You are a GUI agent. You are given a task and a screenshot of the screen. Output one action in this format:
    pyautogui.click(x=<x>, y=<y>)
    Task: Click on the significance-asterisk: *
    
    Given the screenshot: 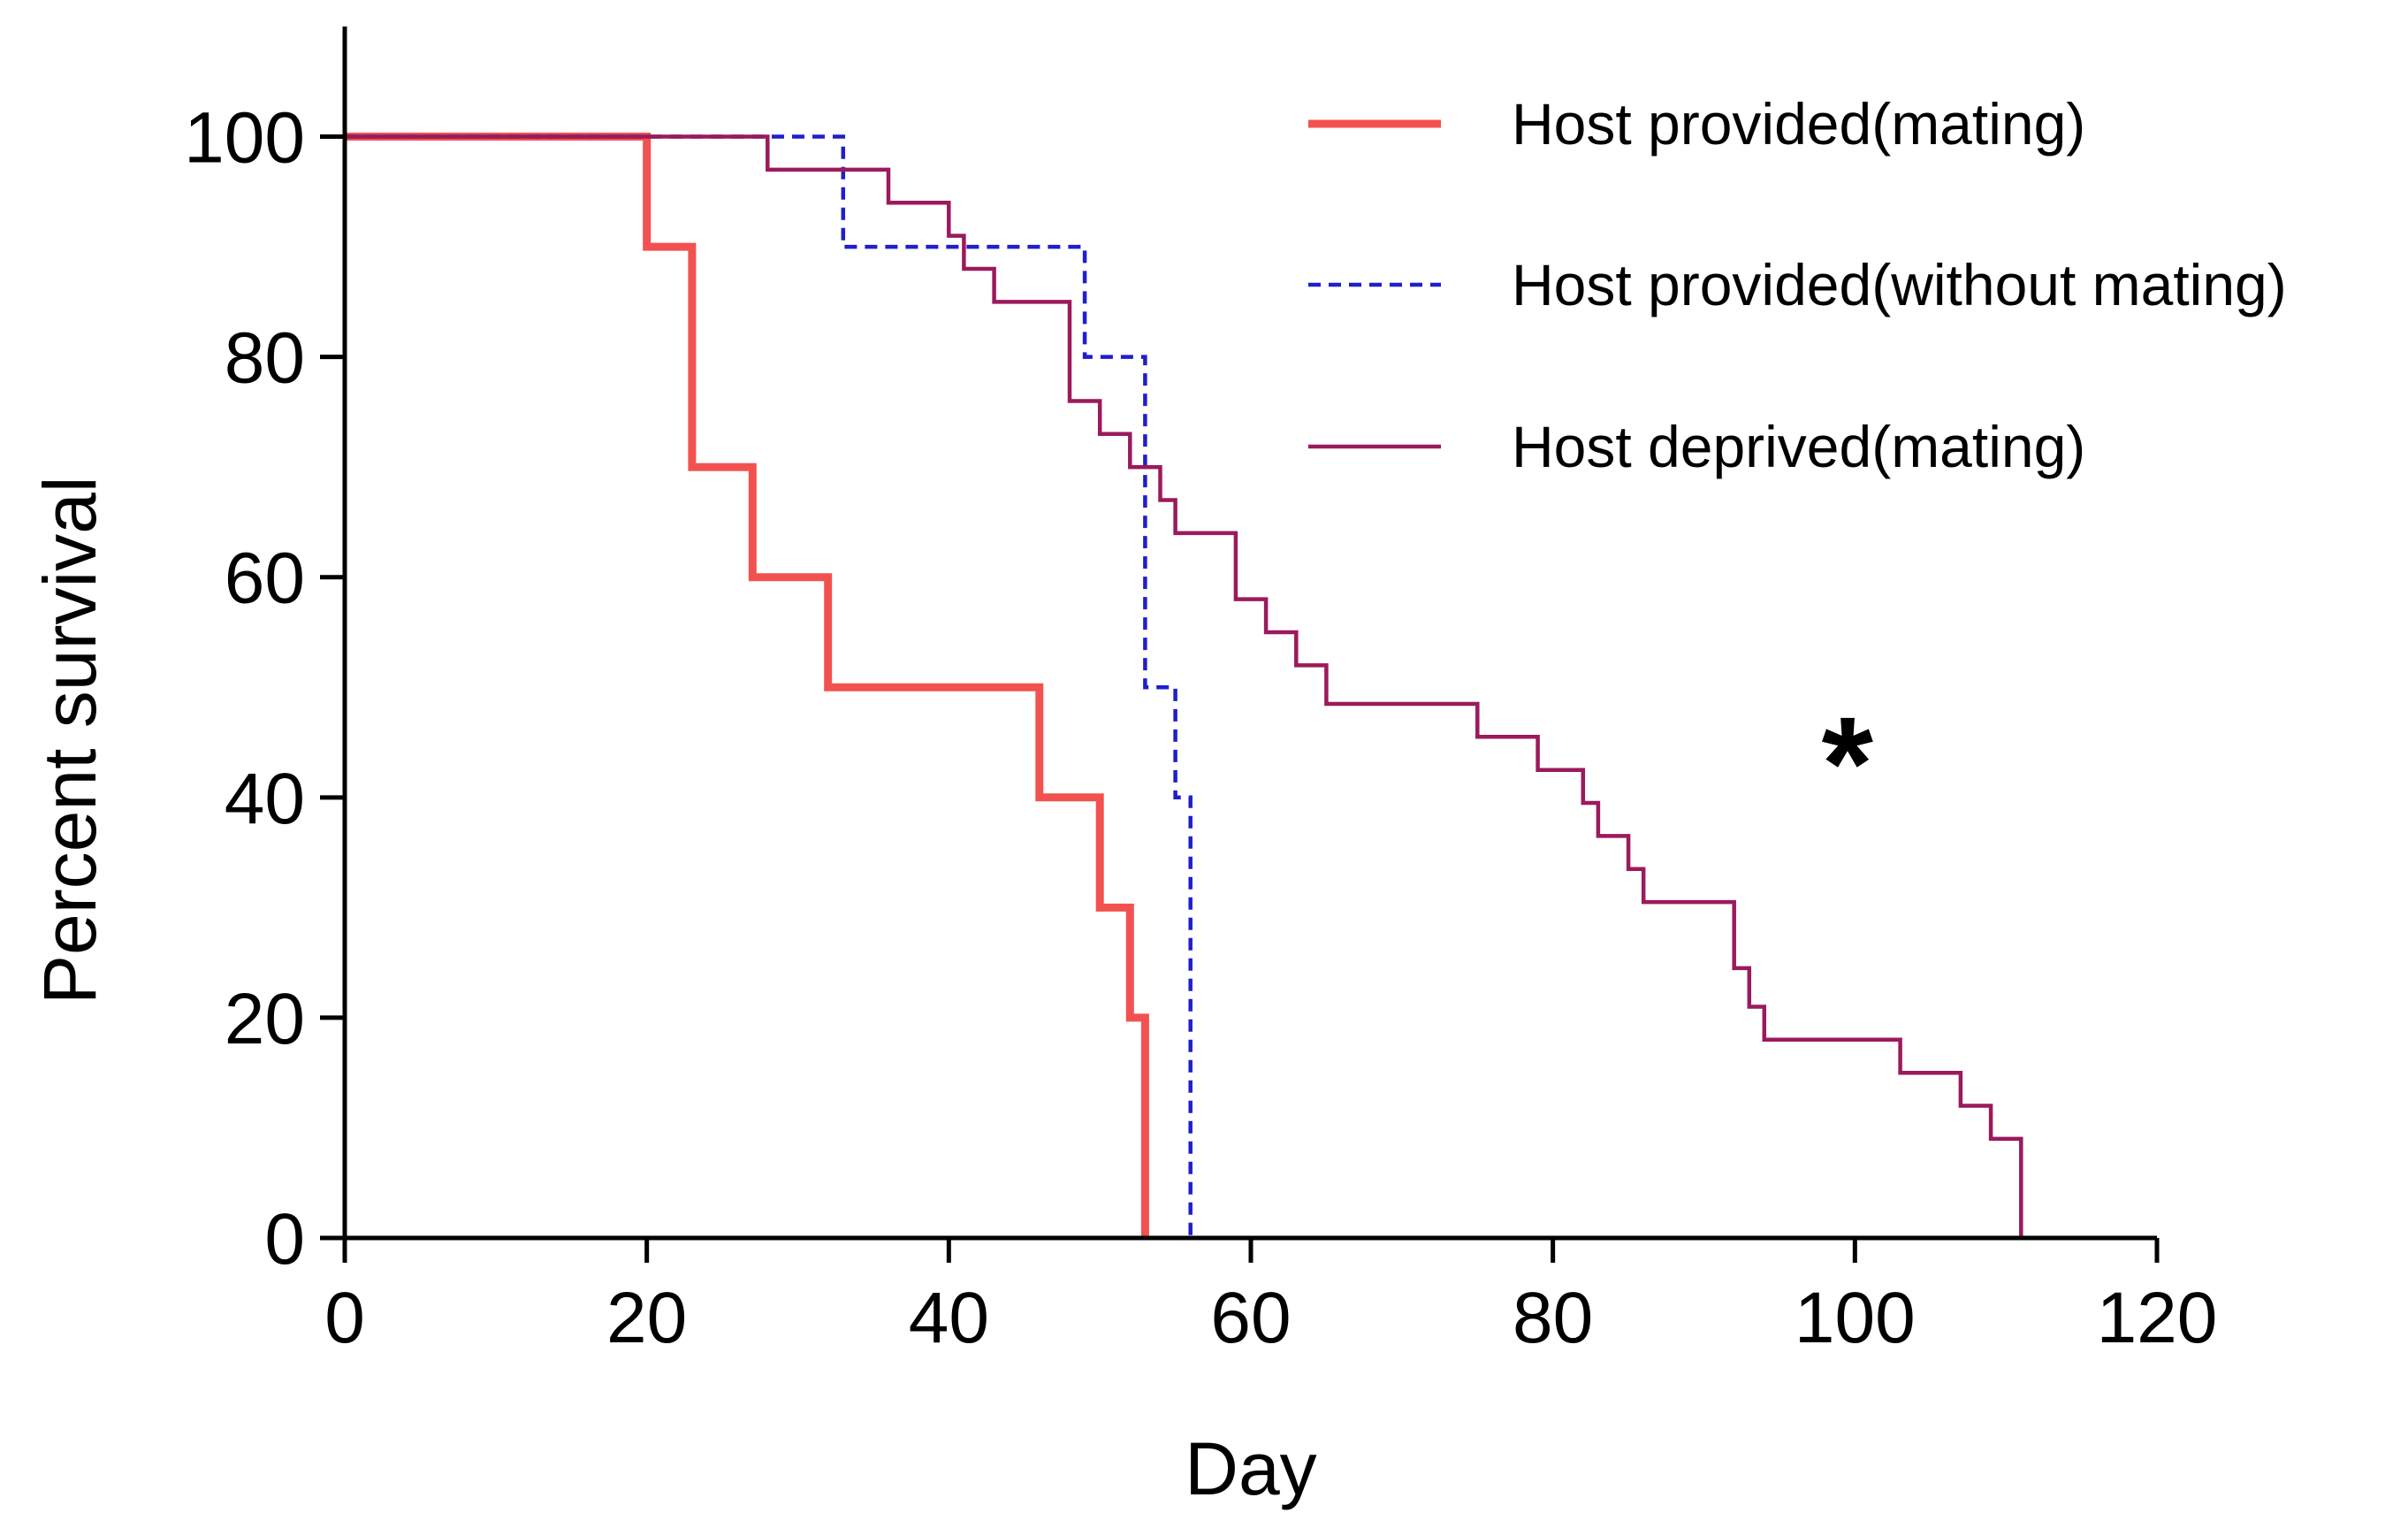 What is the action you would take?
    pyautogui.click(x=1848, y=763)
    